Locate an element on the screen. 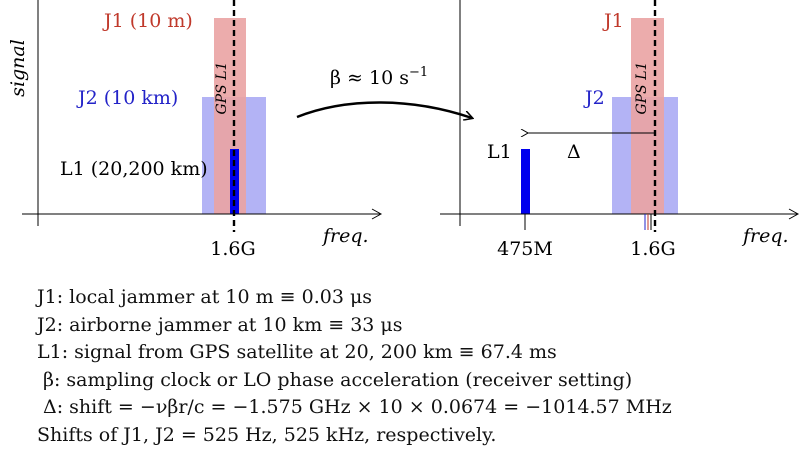  curved-arrow is located at coordinates (384, 110).